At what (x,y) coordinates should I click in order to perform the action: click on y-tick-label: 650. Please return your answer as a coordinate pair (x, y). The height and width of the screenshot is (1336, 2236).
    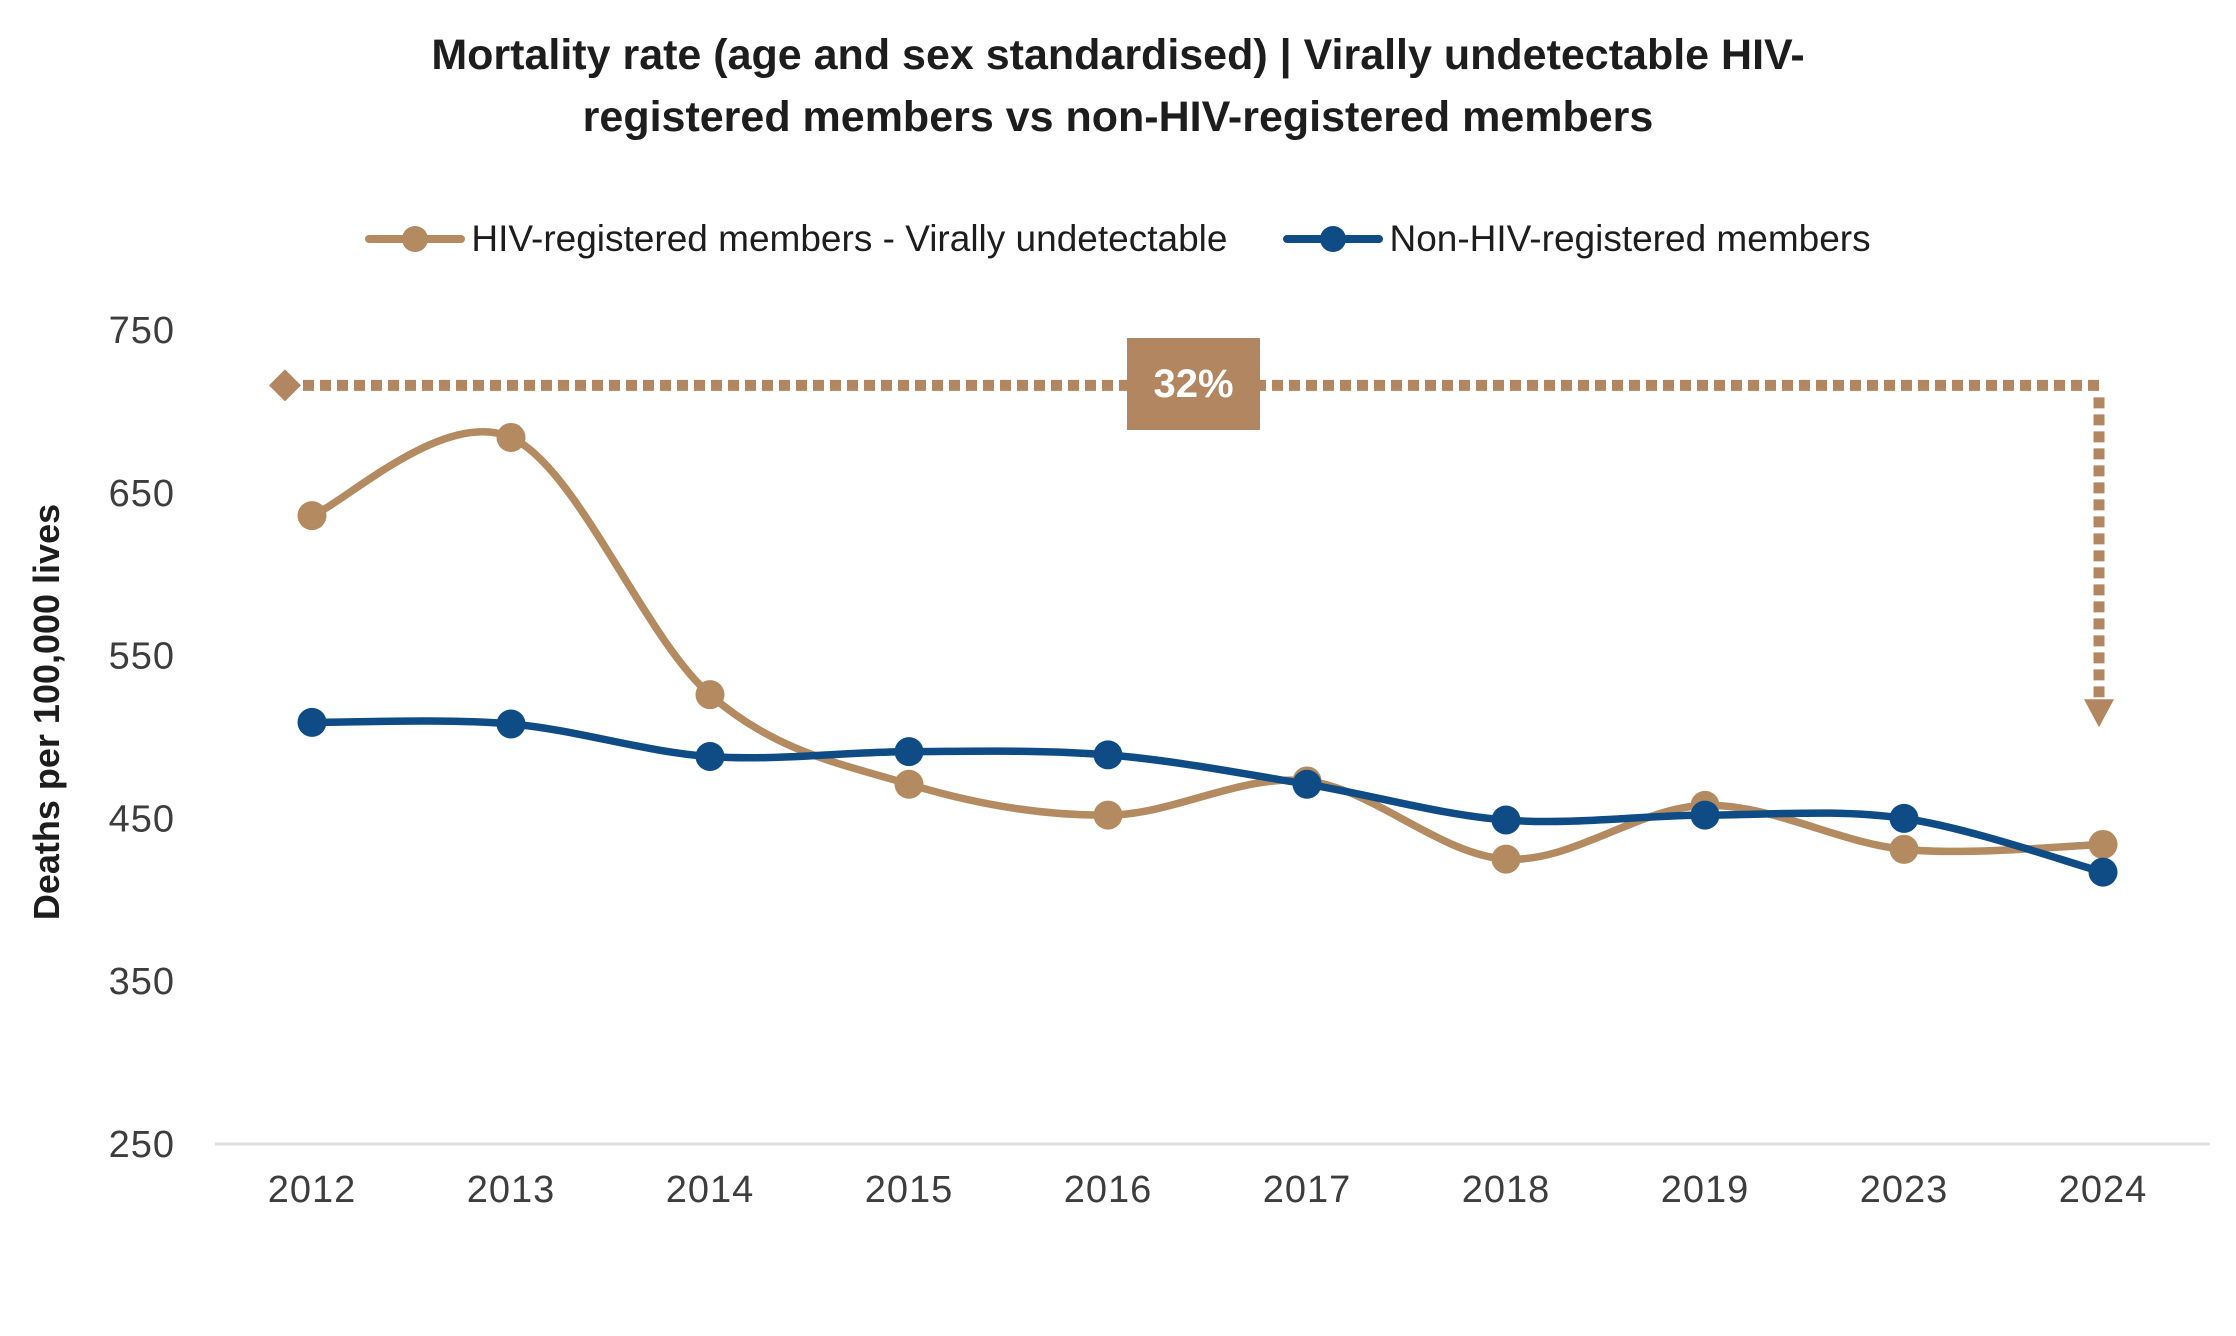
    Looking at the image, I should click on (142, 494).